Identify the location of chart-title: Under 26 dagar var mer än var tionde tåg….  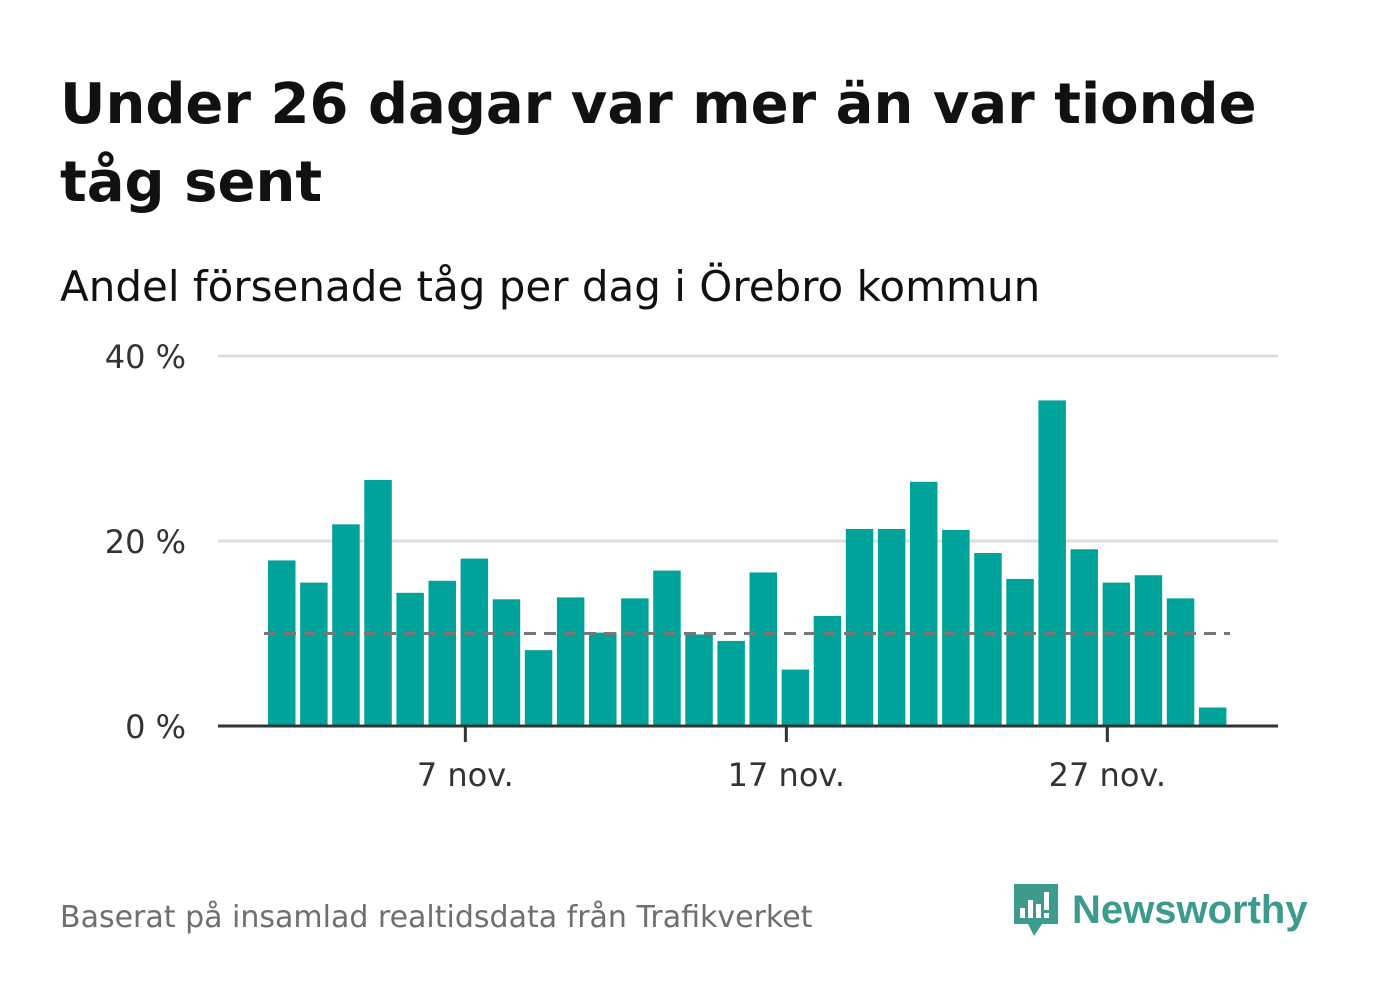
(658, 143).